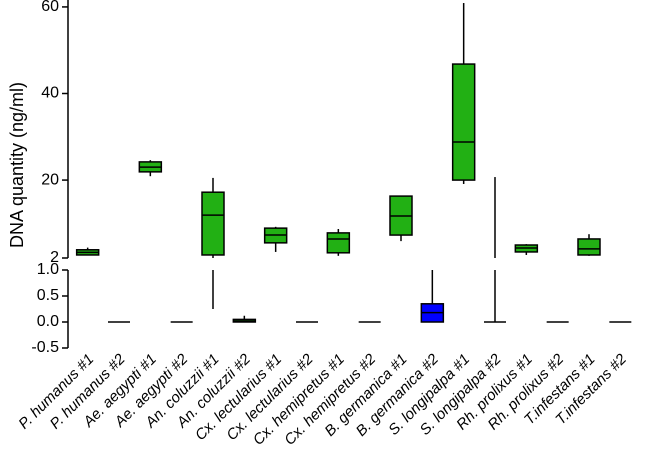 Image resolution: width=646 pixels, height=468 pixels. I want to click on y-tick-label: -0.5, so click(45, 347).